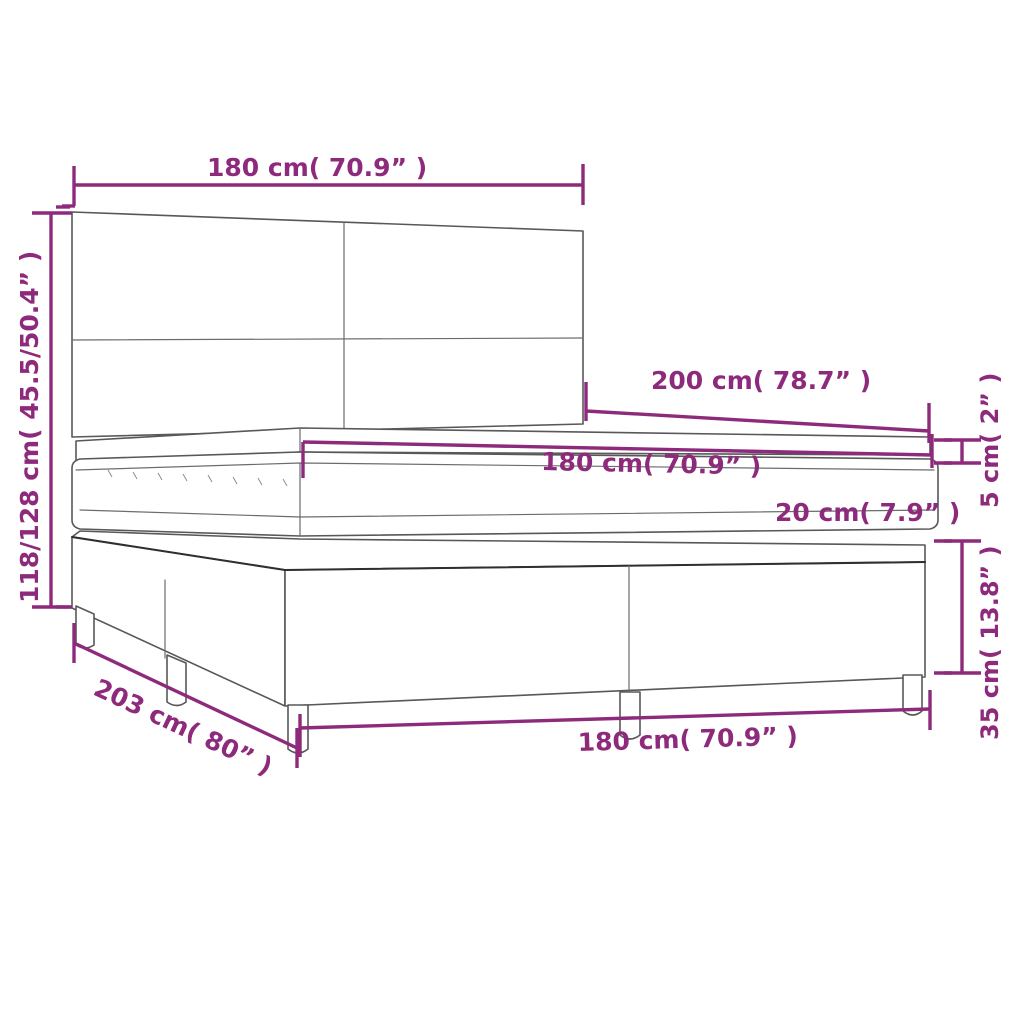 The image size is (1024, 1024). What do you see at coordinates (176, 680) in the screenshot?
I see `leg-mid-left` at bounding box center [176, 680].